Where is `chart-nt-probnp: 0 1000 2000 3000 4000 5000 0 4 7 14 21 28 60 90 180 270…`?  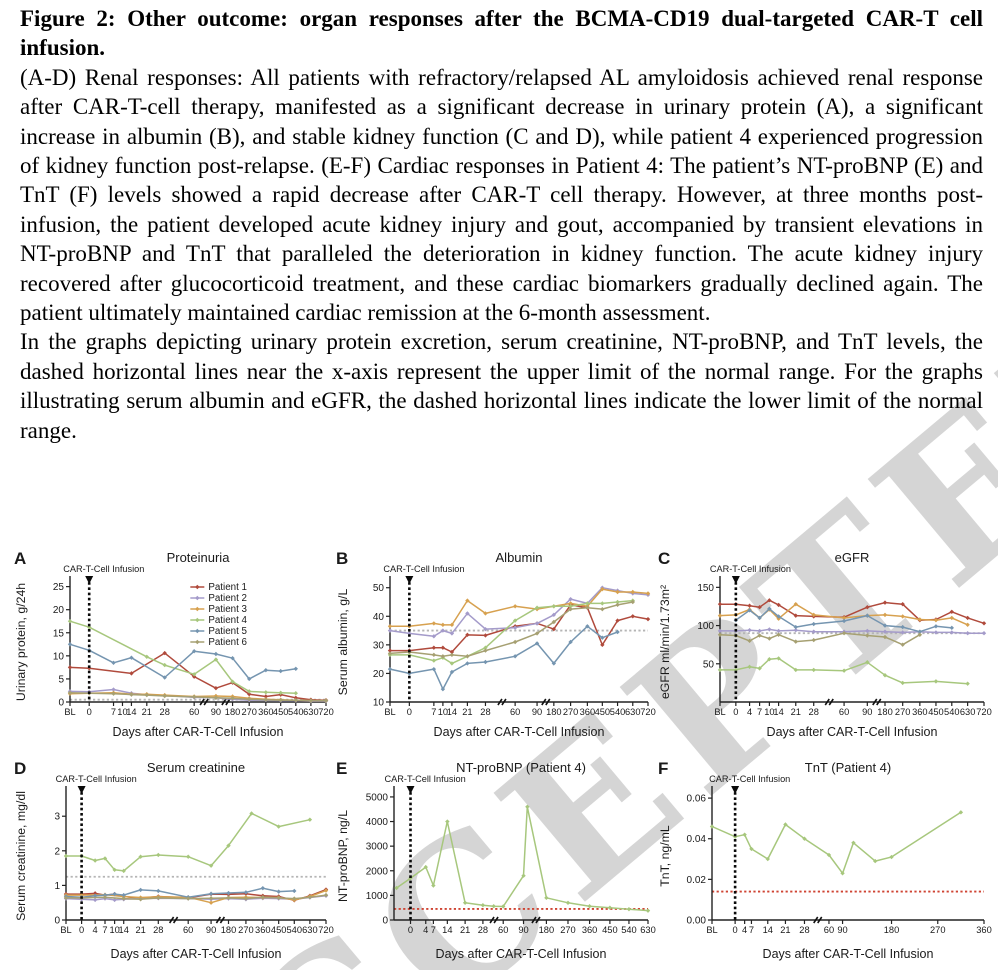 chart-nt-probnp: 0 1000 2000 3000 4000 5000 0 4 7 14 21 28 60 90 180 270… is located at coordinates (496, 860).